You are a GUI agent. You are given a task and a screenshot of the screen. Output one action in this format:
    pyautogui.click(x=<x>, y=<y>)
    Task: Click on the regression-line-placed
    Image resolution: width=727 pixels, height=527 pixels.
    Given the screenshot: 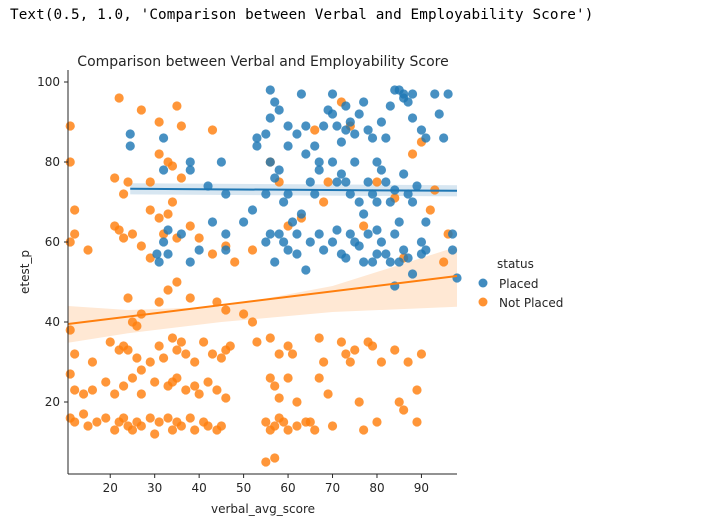 What is the action you would take?
    pyautogui.click(x=294, y=189)
    